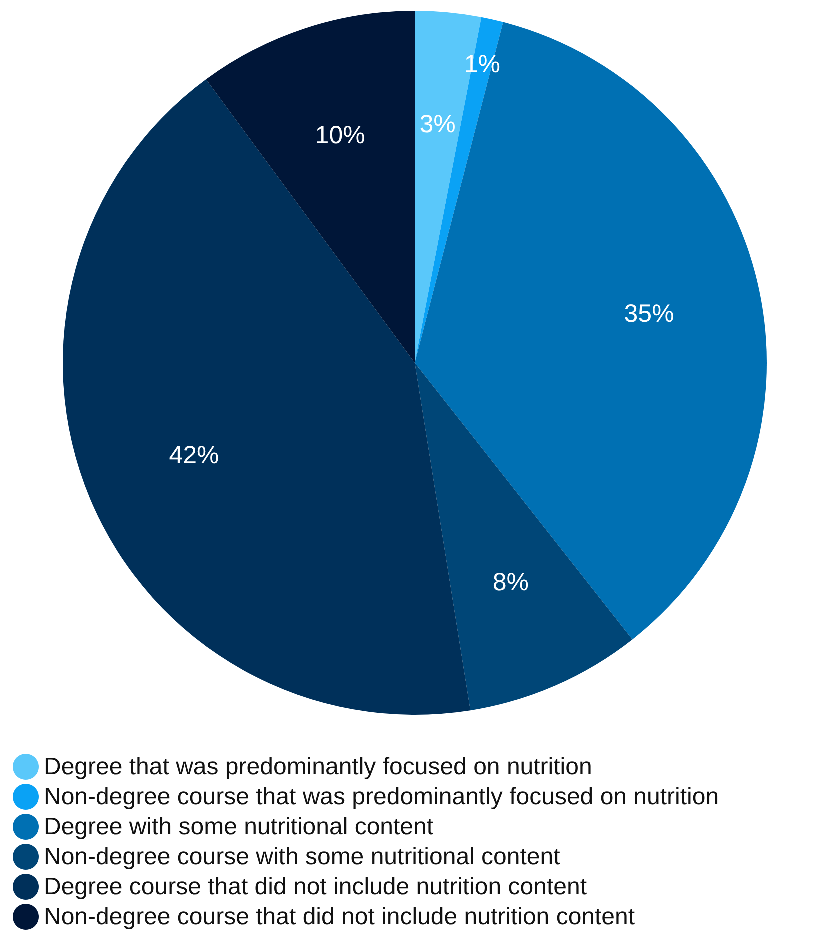 Image resolution: width=819 pixels, height=938 pixels. Describe the element at coordinates (302, 857) in the screenshot. I see `legend-label: Non-degree course with some nutritional content` at that location.